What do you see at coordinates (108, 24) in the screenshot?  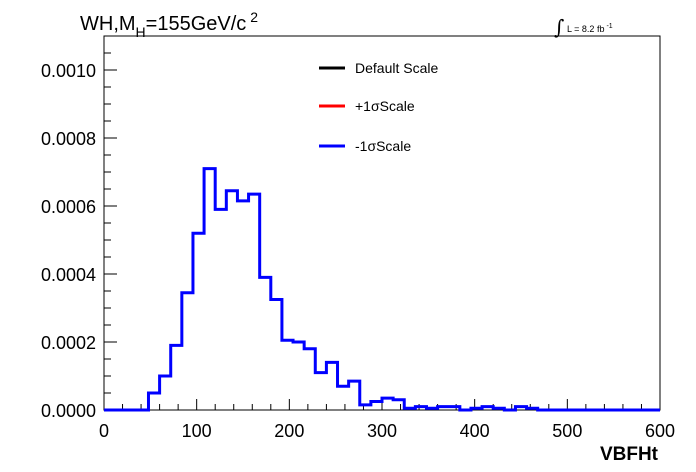 I see `title-main: WH,M` at bounding box center [108, 24].